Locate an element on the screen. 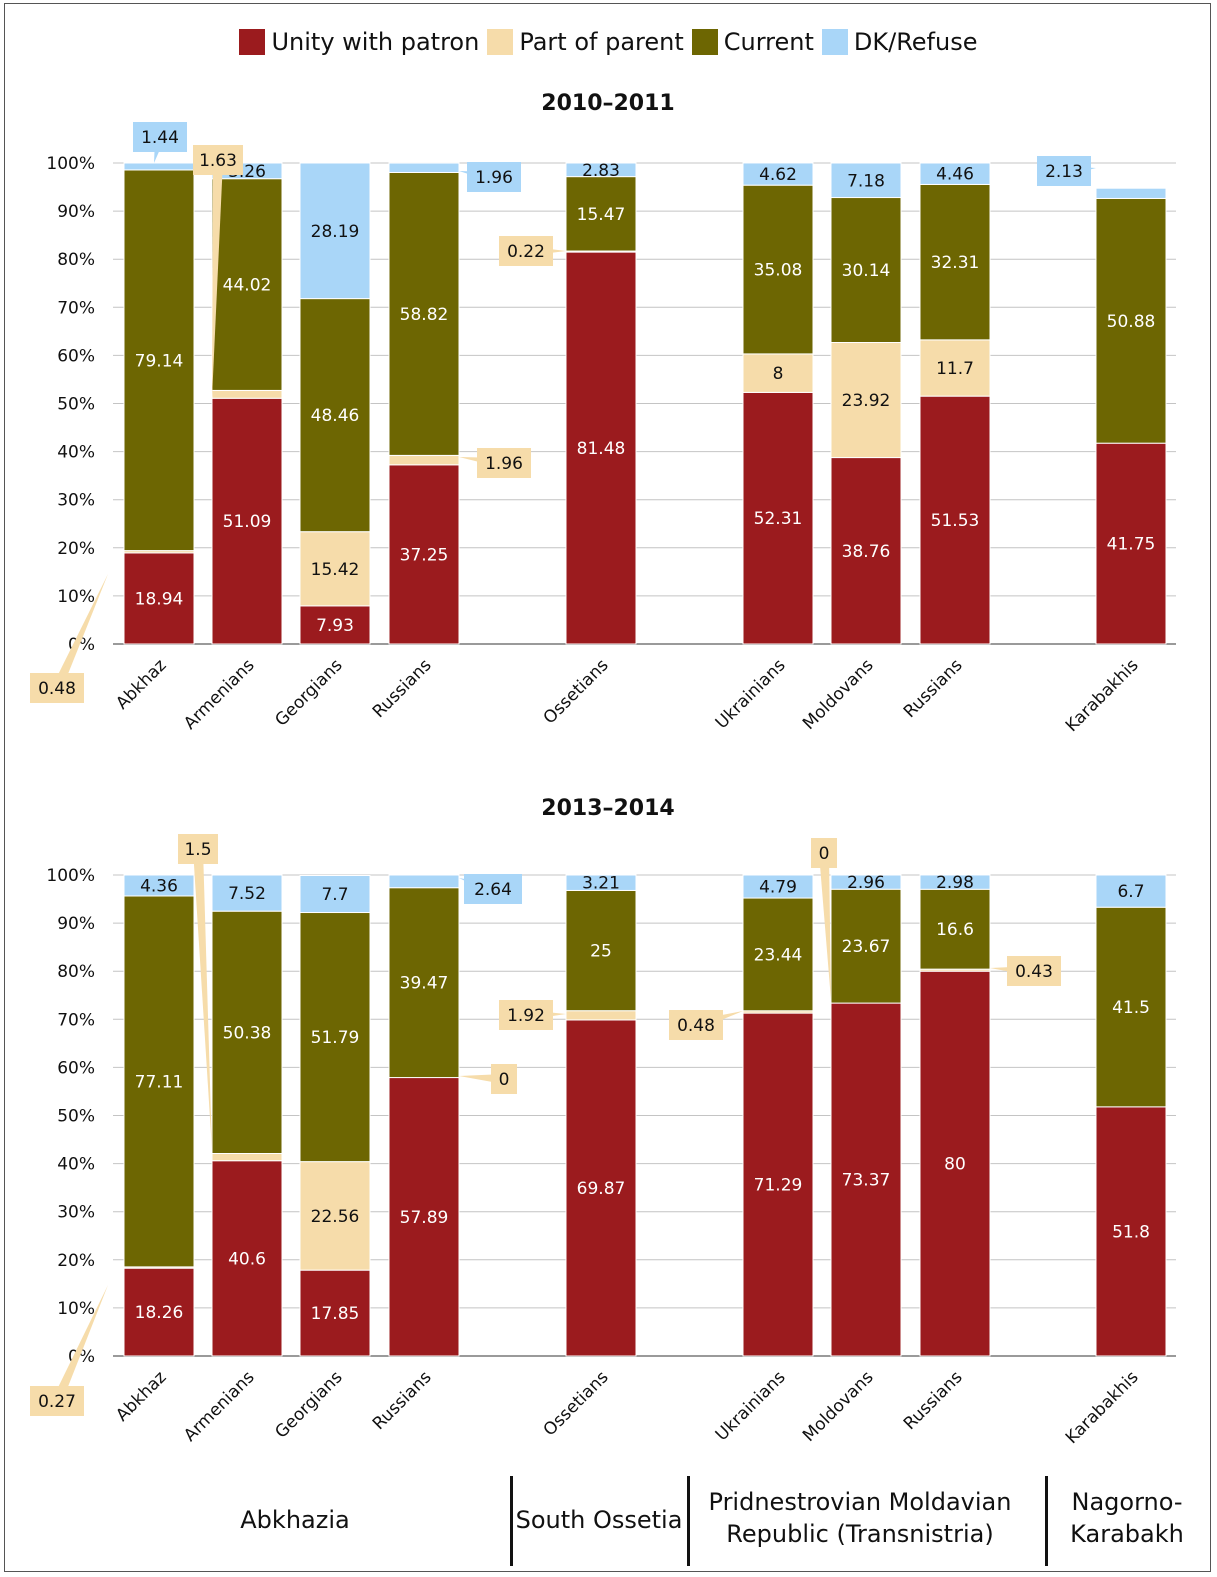 The height and width of the screenshot is (1577, 1217). data-label: 35.08 is located at coordinates (778, 271).